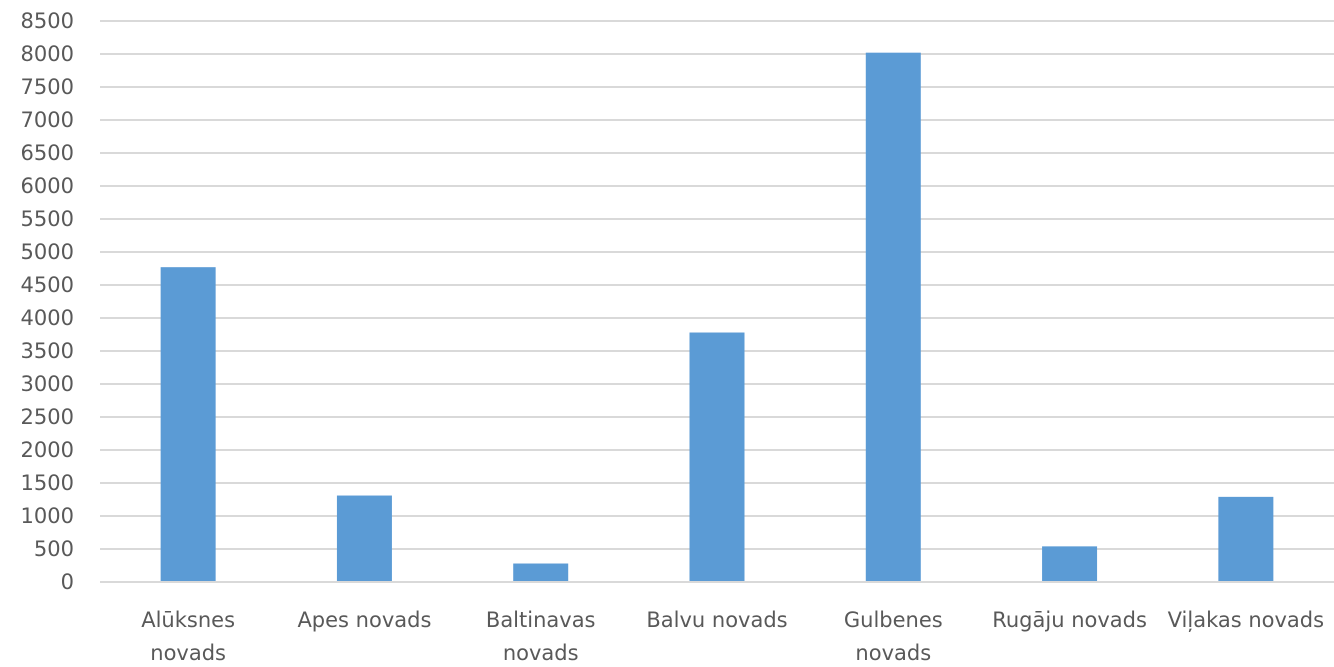 This screenshot has height=667, width=1334. What do you see at coordinates (47, 120) in the screenshot?
I see `y-tick-label: 7000` at bounding box center [47, 120].